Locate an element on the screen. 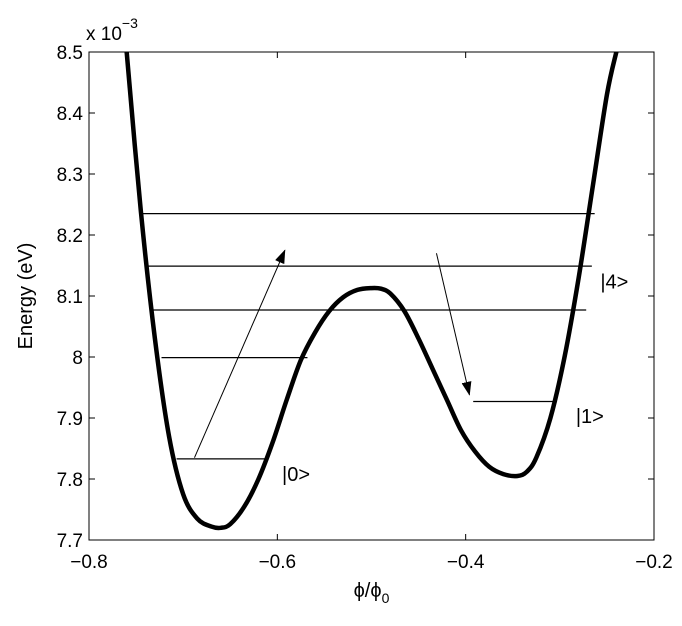 This screenshot has width=682, height=626. state-label: |0> is located at coordinates (296, 475).